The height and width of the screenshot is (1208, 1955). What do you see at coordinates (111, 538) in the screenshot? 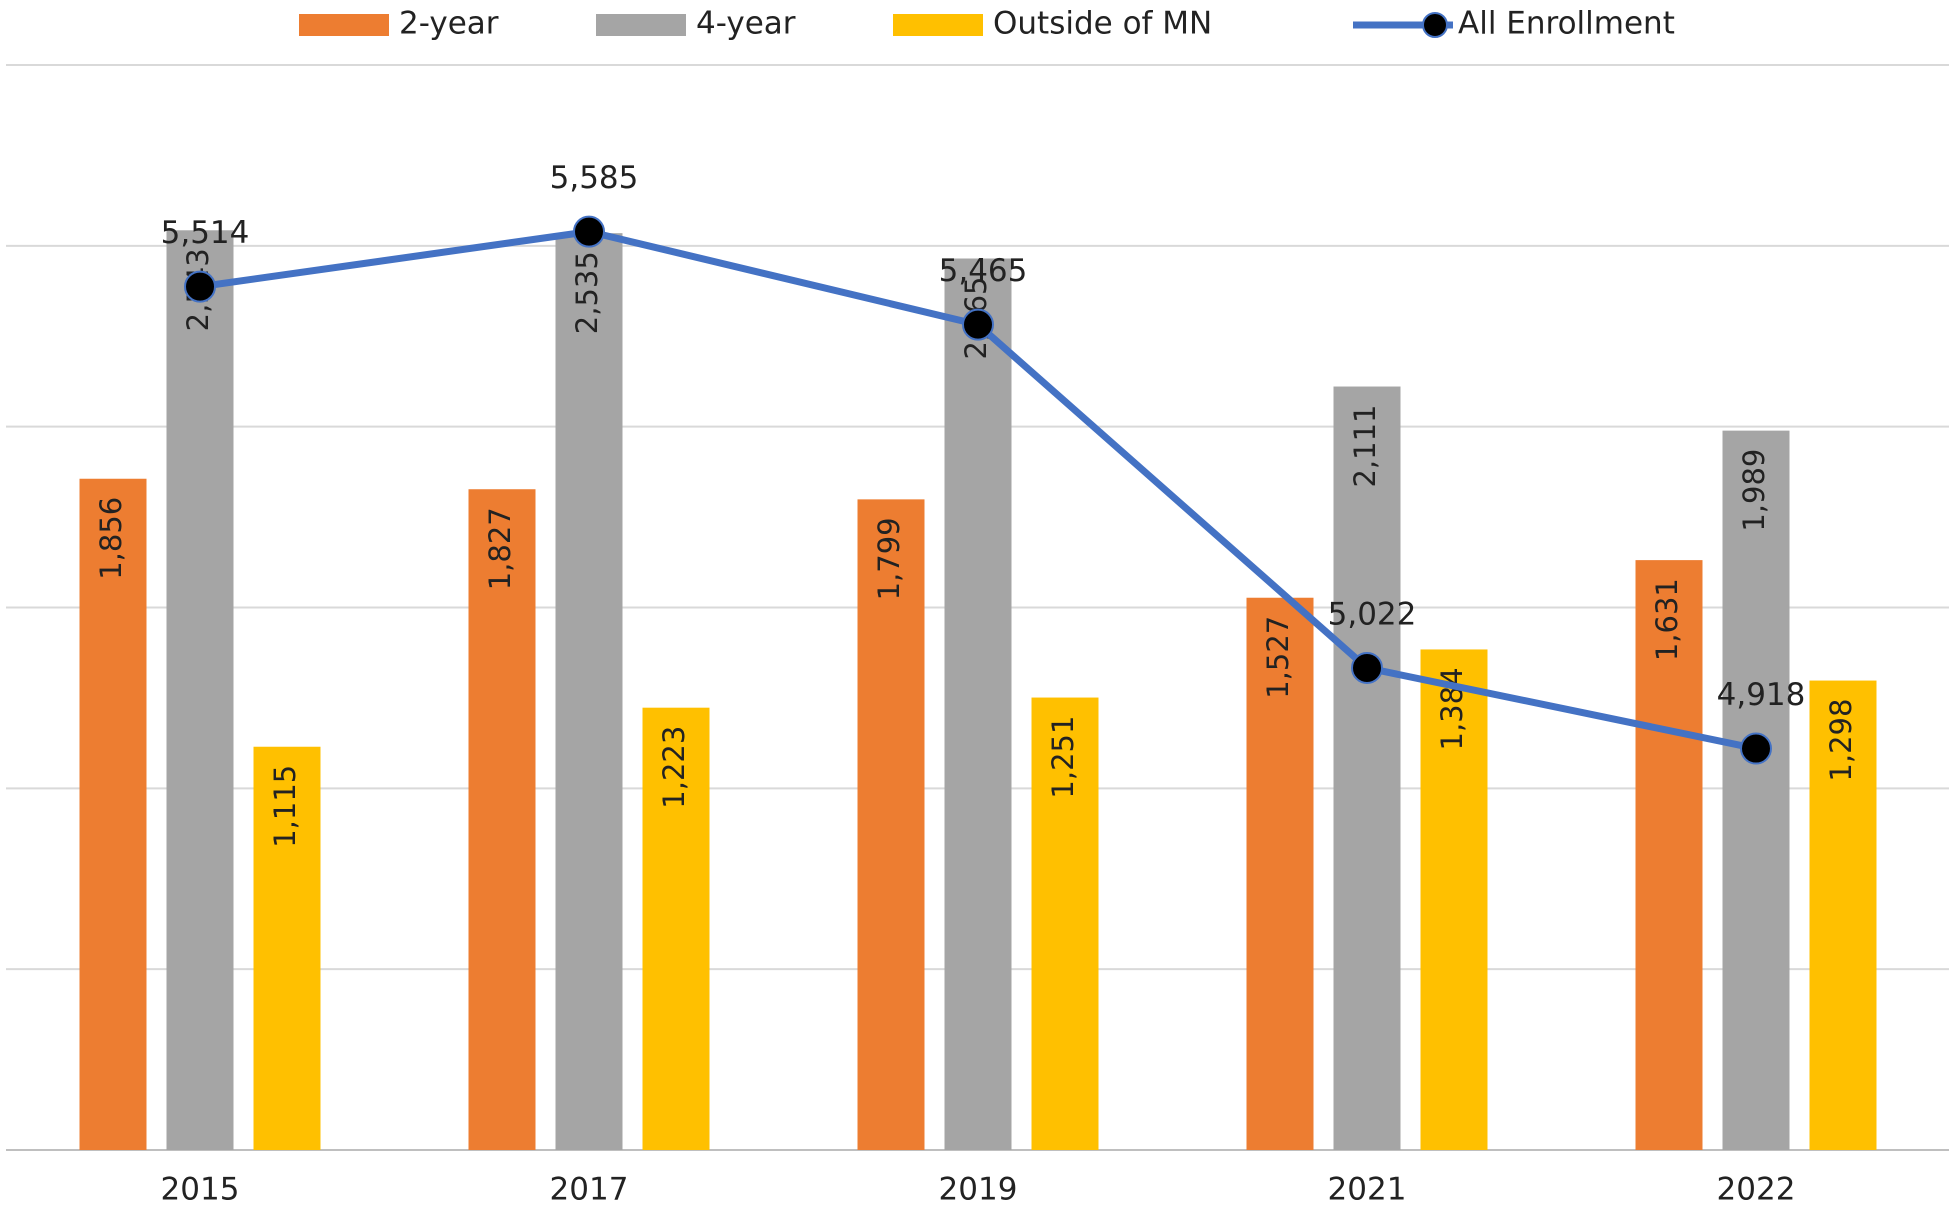
I see `data-label: 1,856` at bounding box center [111, 538].